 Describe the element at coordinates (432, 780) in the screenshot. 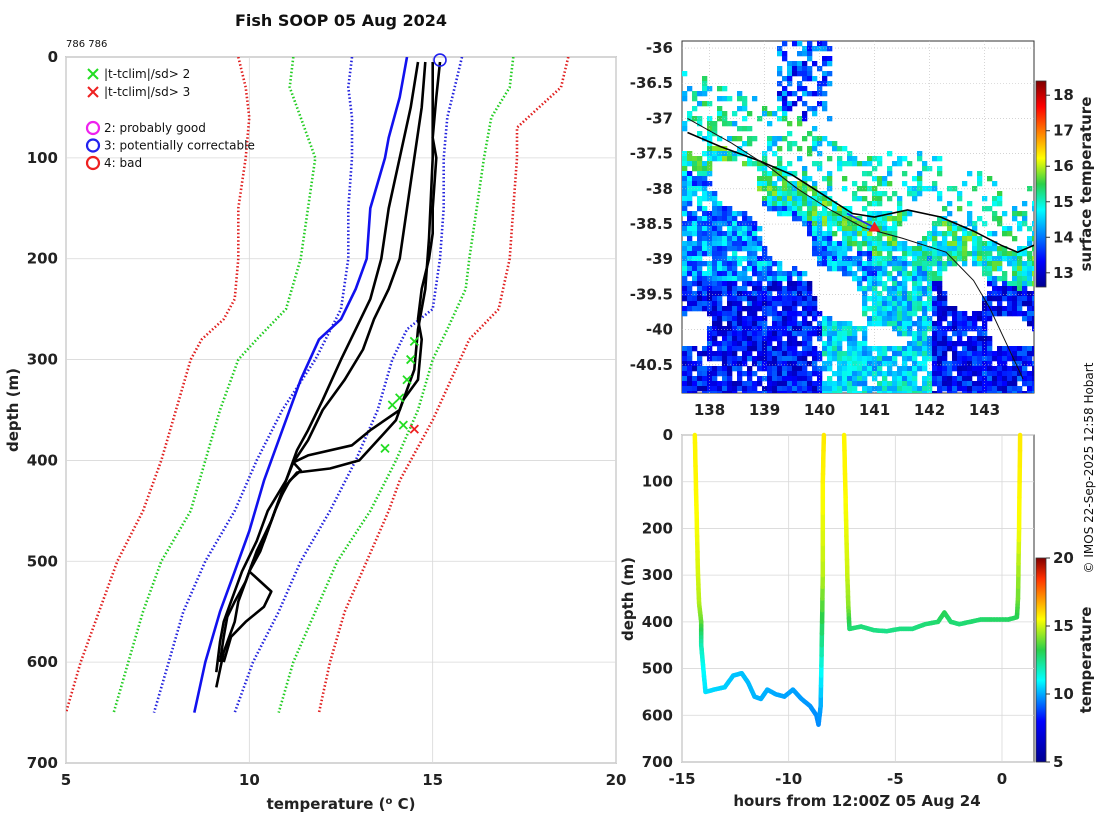

I see `profile-xtick-label: 15` at that location.